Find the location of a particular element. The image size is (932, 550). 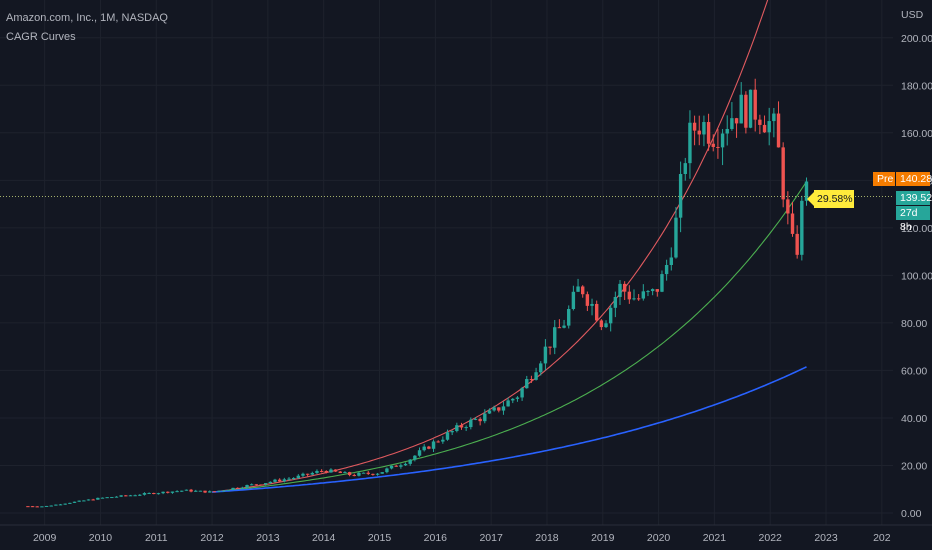

indicator-title: CAGR Curves is located at coordinates (41, 37).